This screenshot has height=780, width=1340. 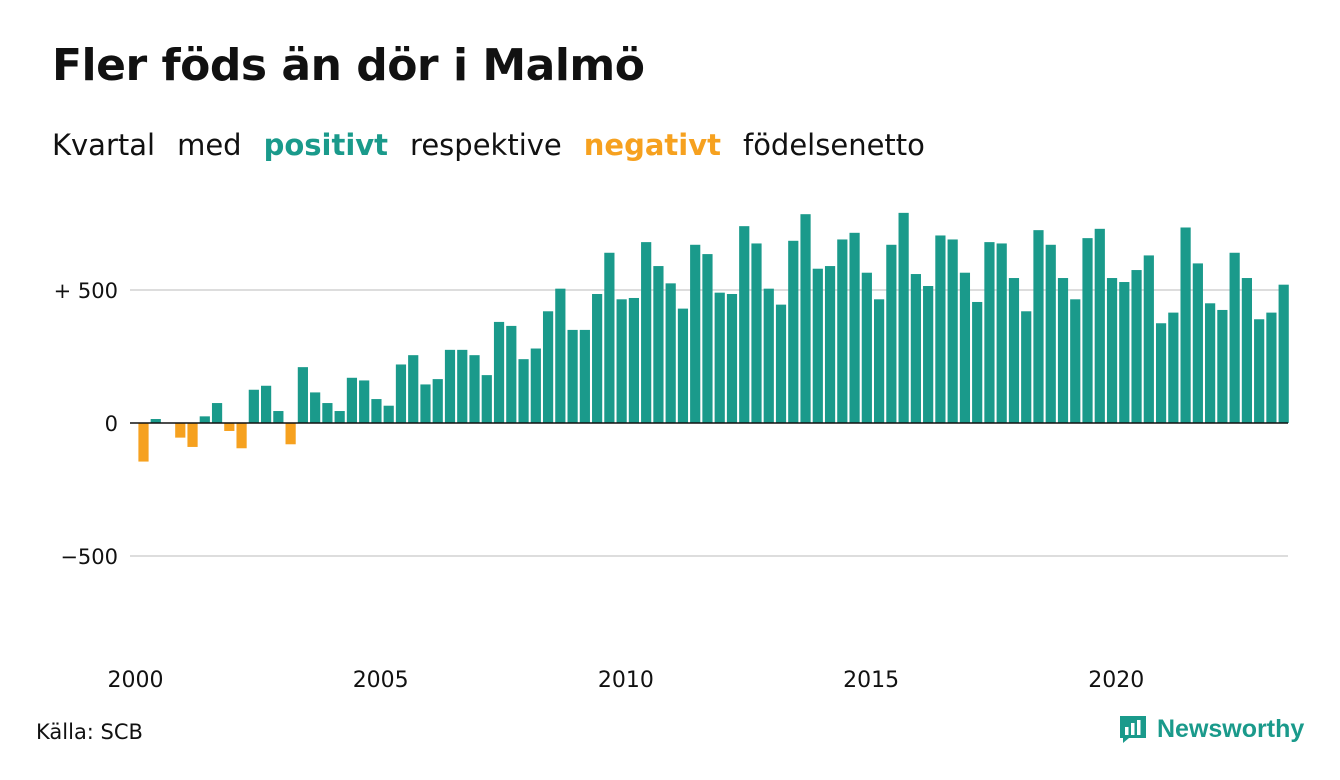 What do you see at coordinates (1133, 729) in the screenshot?
I see `newsworthy-logo-icon` at bounding box center [1133, 729].